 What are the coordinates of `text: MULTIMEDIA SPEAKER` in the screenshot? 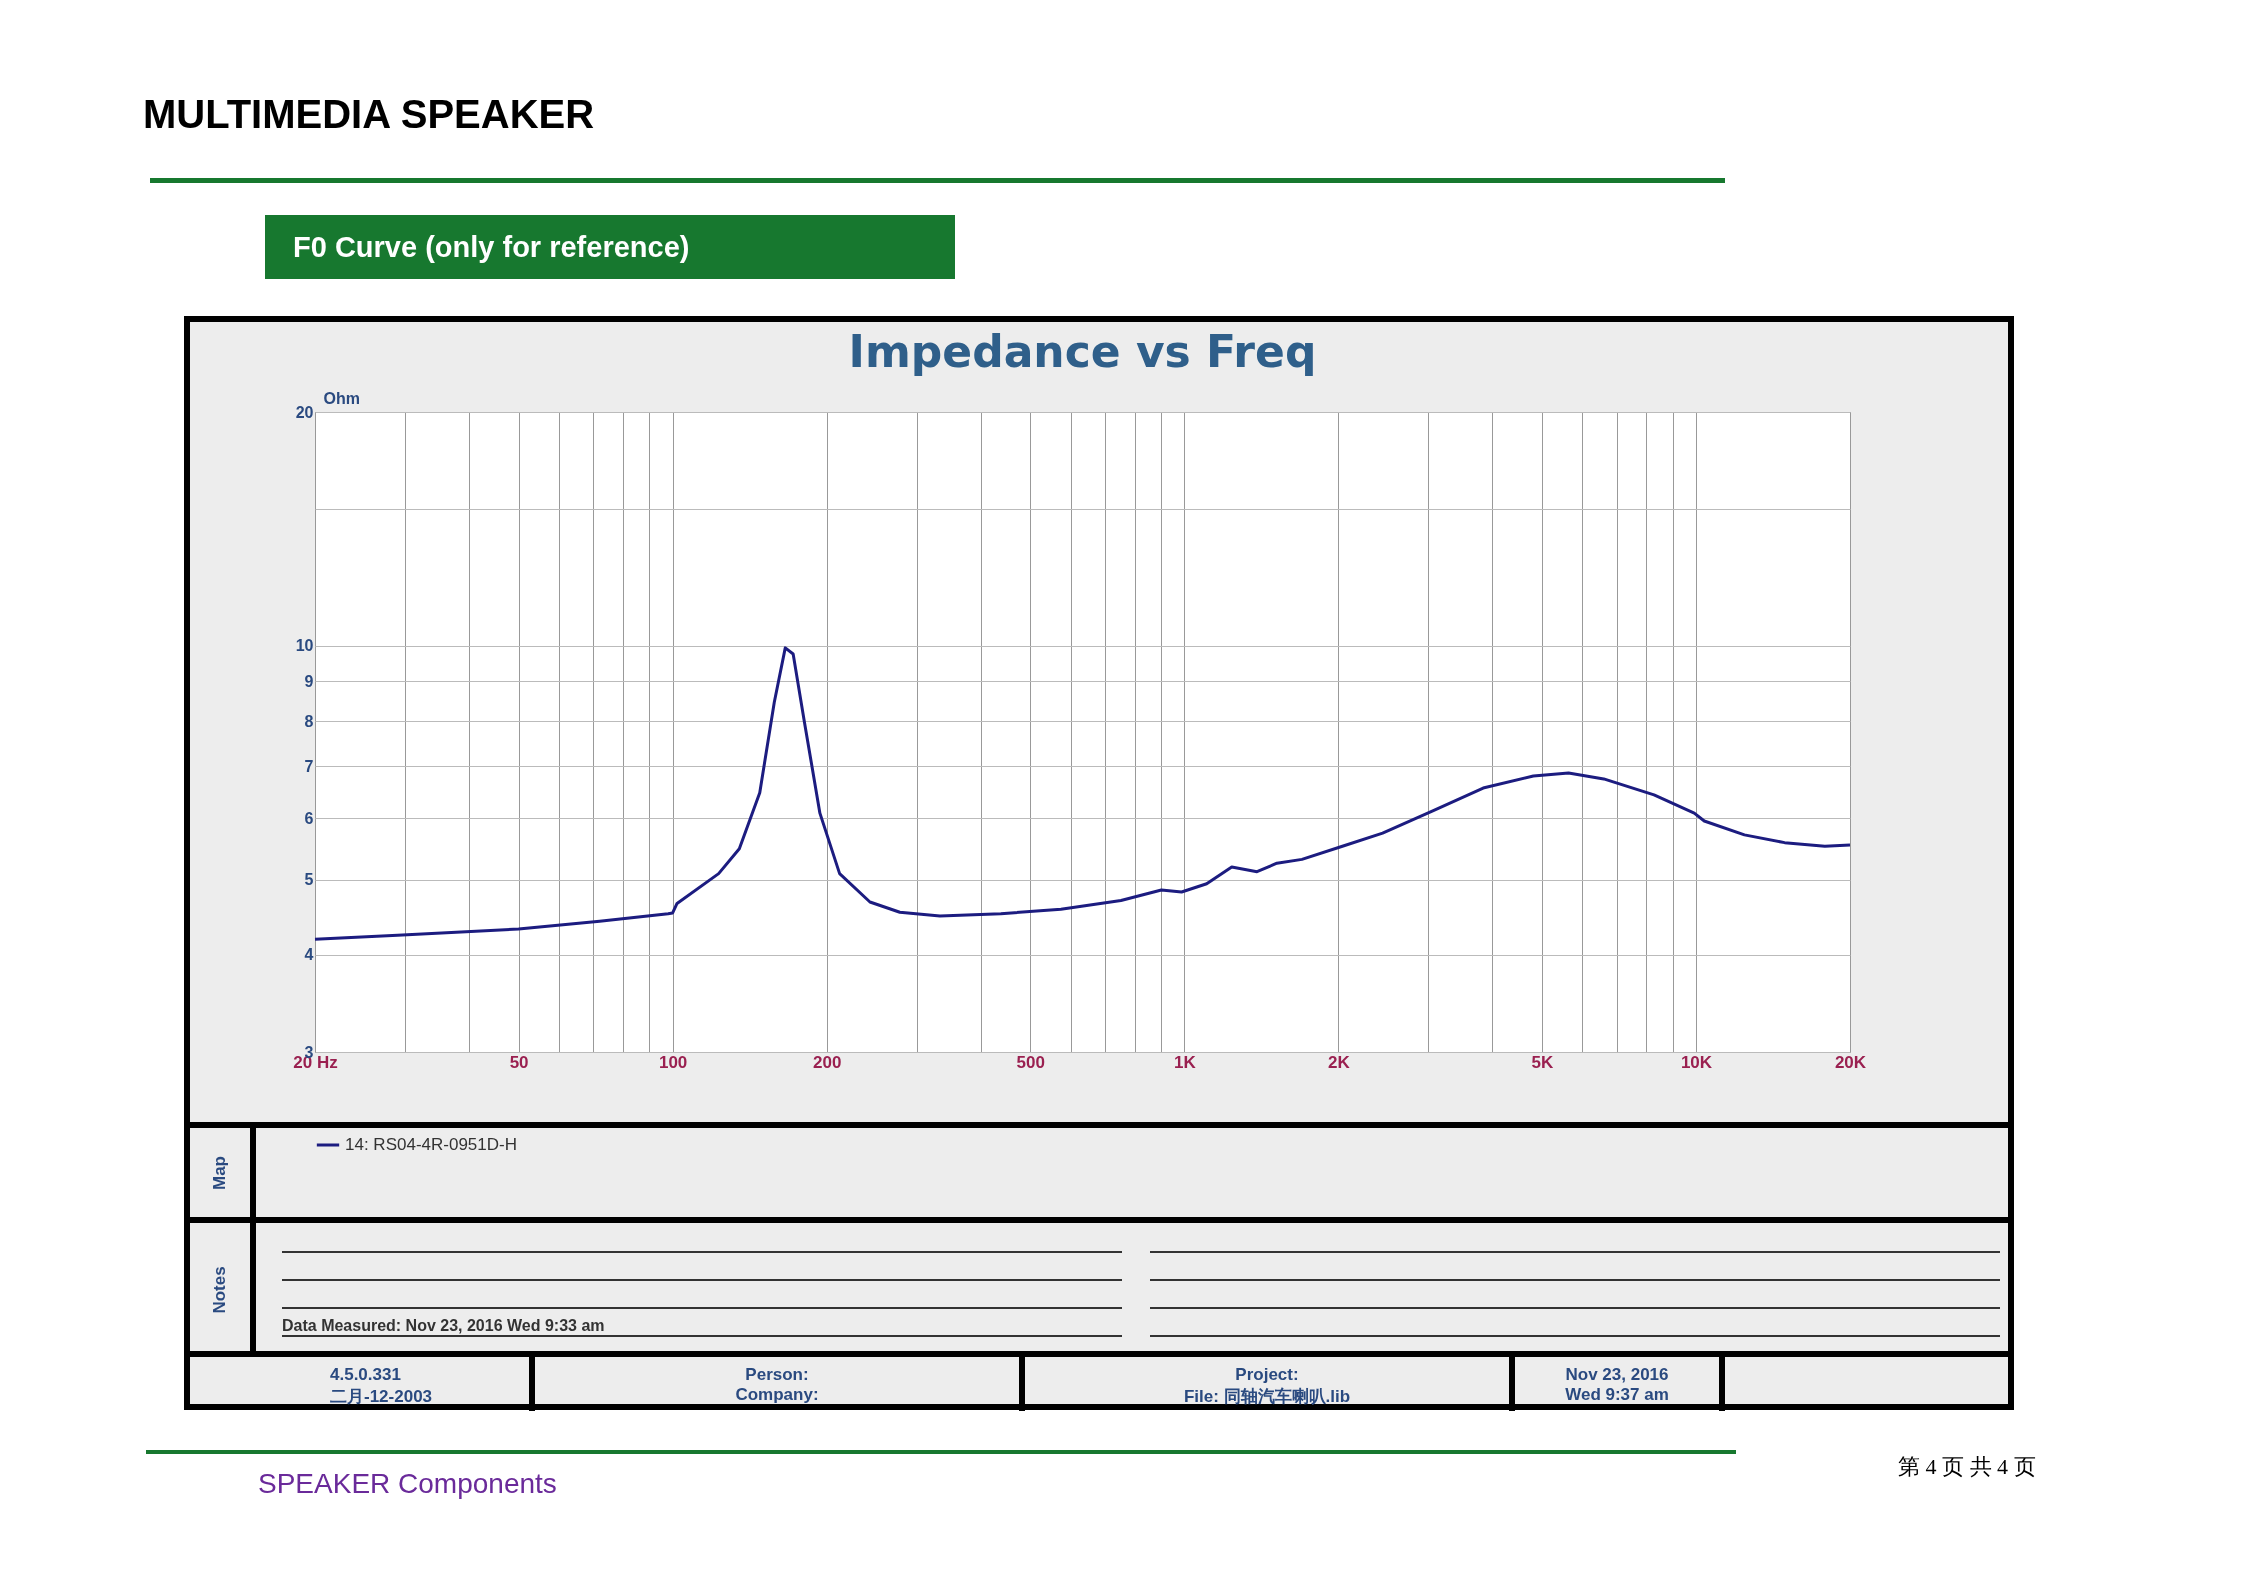 It's located at (369, 114).